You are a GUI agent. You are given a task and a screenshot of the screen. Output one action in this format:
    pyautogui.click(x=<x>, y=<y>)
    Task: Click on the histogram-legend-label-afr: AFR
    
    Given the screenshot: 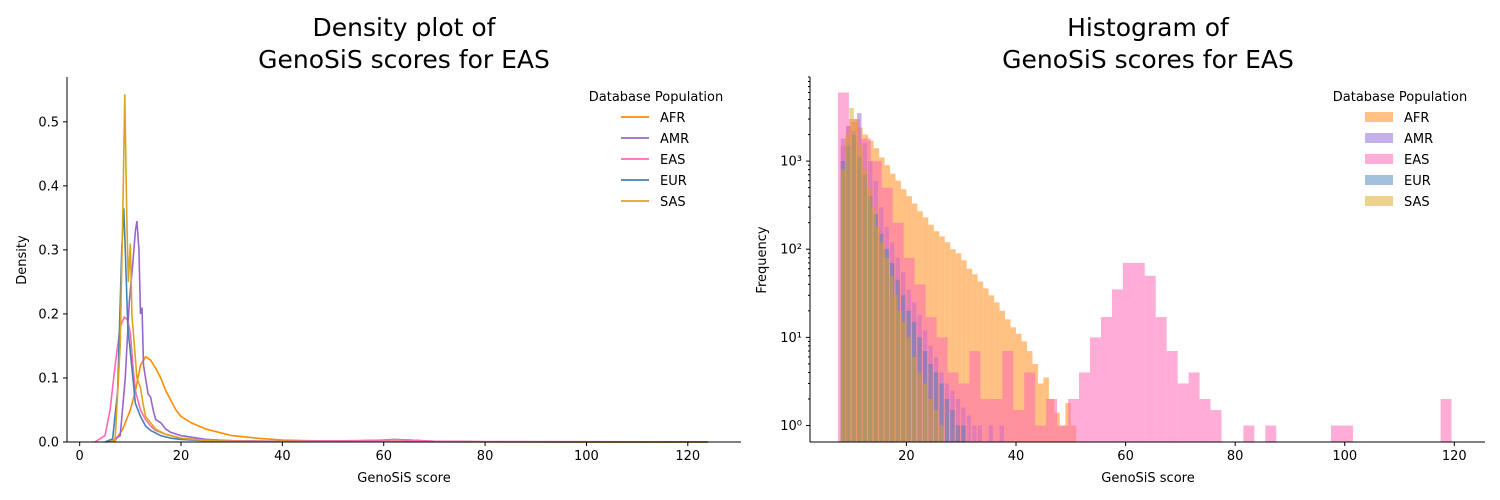 What is the action you would take?
    pyautogui.click(x=1416, y=118)
    